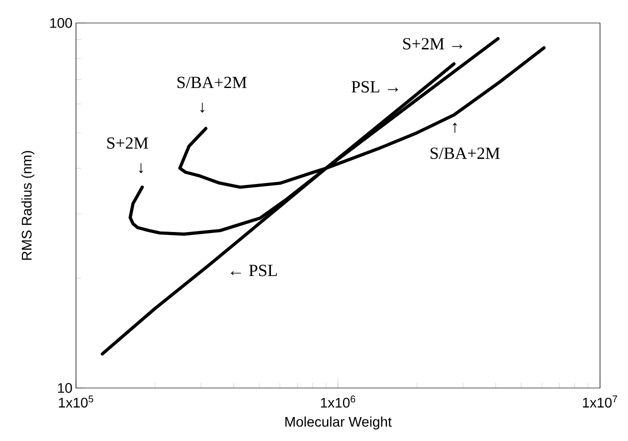 This screenshot has width=628, height=441. I want to click on y-tick-label: 100, so click(61, 23).